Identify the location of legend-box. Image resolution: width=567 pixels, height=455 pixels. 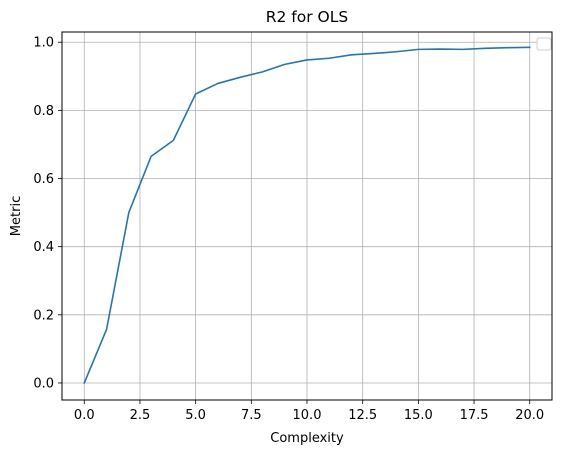
(544, 44).